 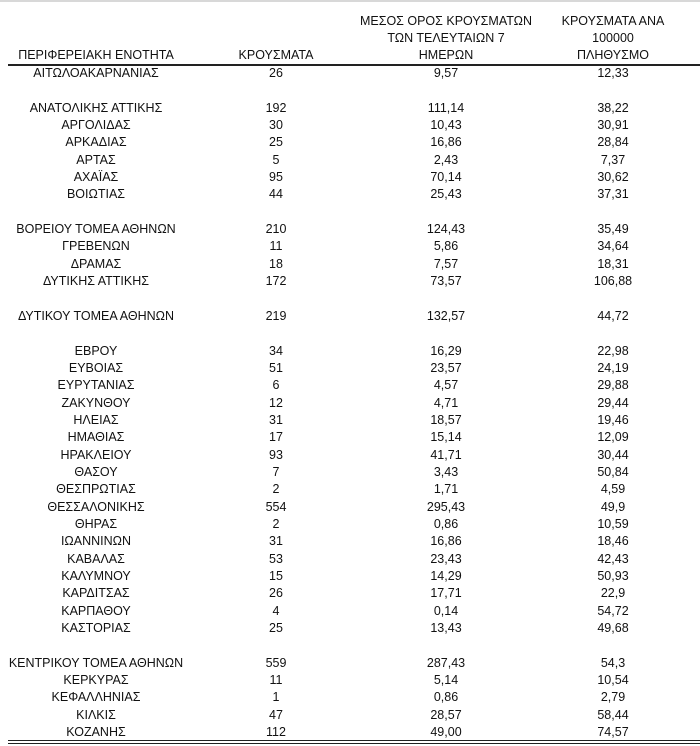 What do you see at coordinates (350, 437) in the screenshot?
I see `table-row: ΗΜΑΘΙΑΣ 17 15,14 12,09` at bounding box center [350, 437].